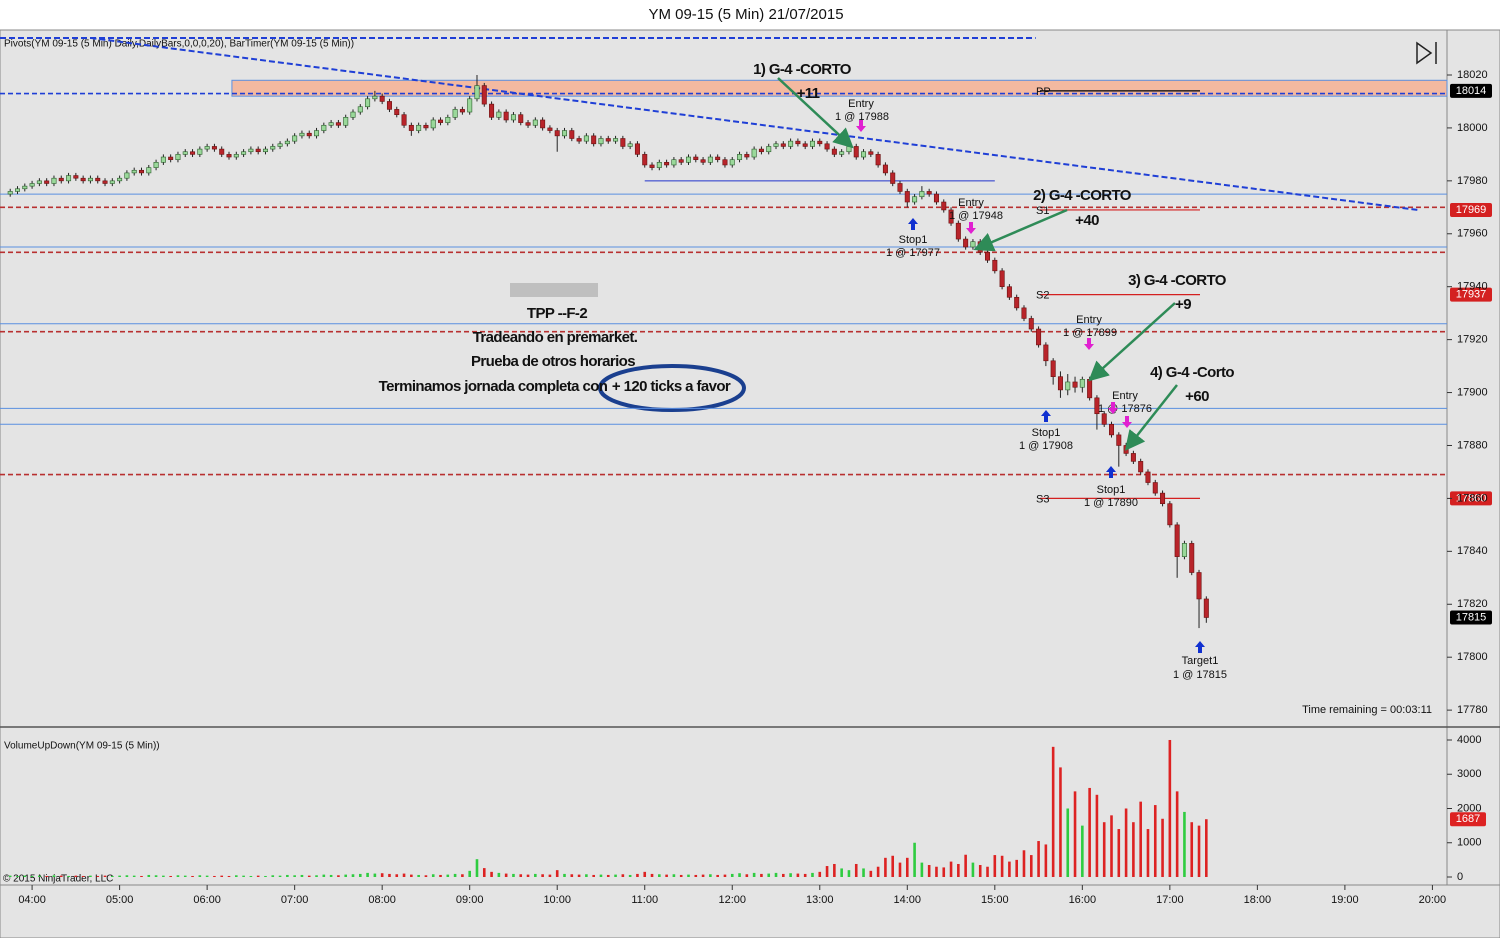  I want to click on annotation: 3) G-4 -CORTO, so click(1177, 280).